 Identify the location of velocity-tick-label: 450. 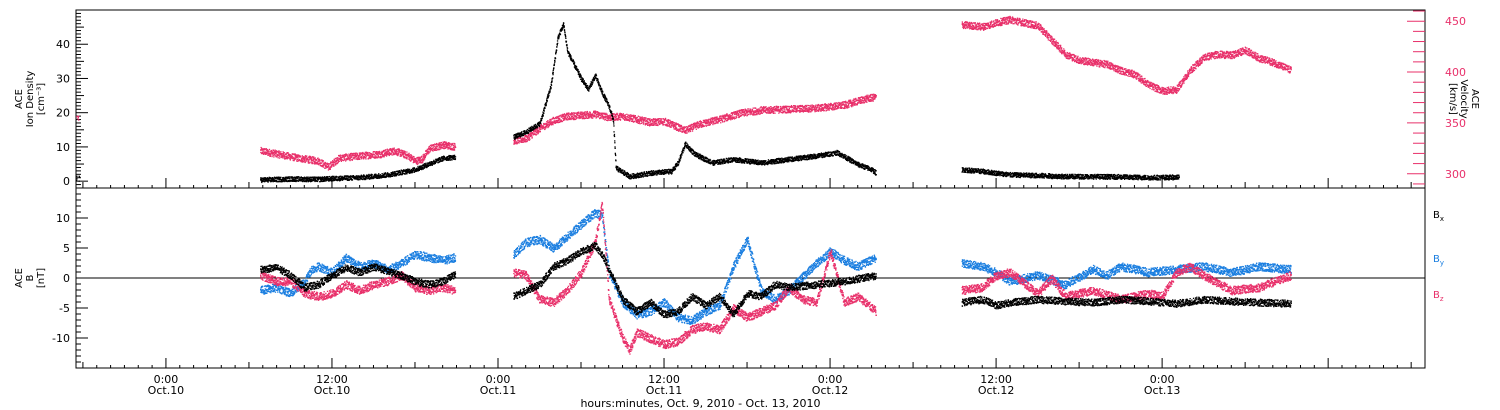
(1455, 21).